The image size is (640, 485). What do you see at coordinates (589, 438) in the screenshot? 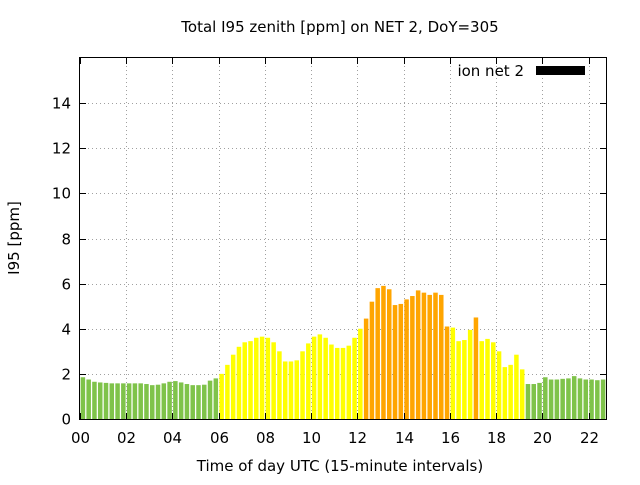
I see `x-tick-label: 22` at bounding box center [589, 438].